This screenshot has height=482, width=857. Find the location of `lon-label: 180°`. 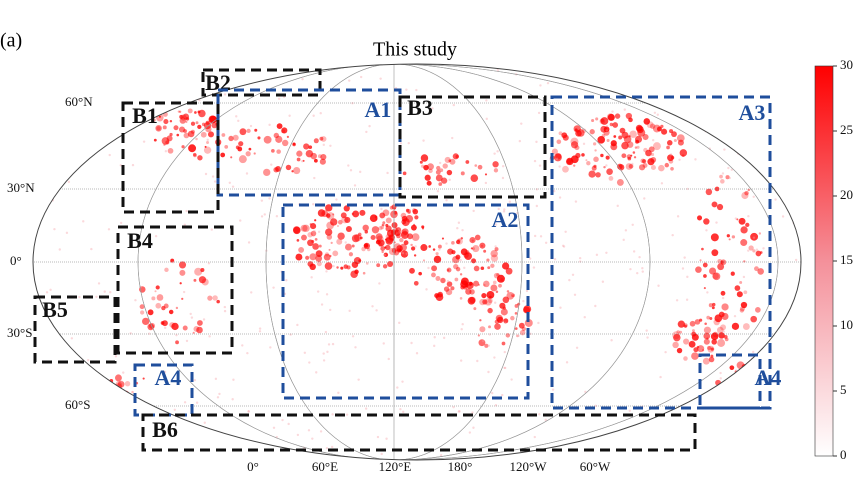

lon-label: 180° is located at coordinates (460, 466).